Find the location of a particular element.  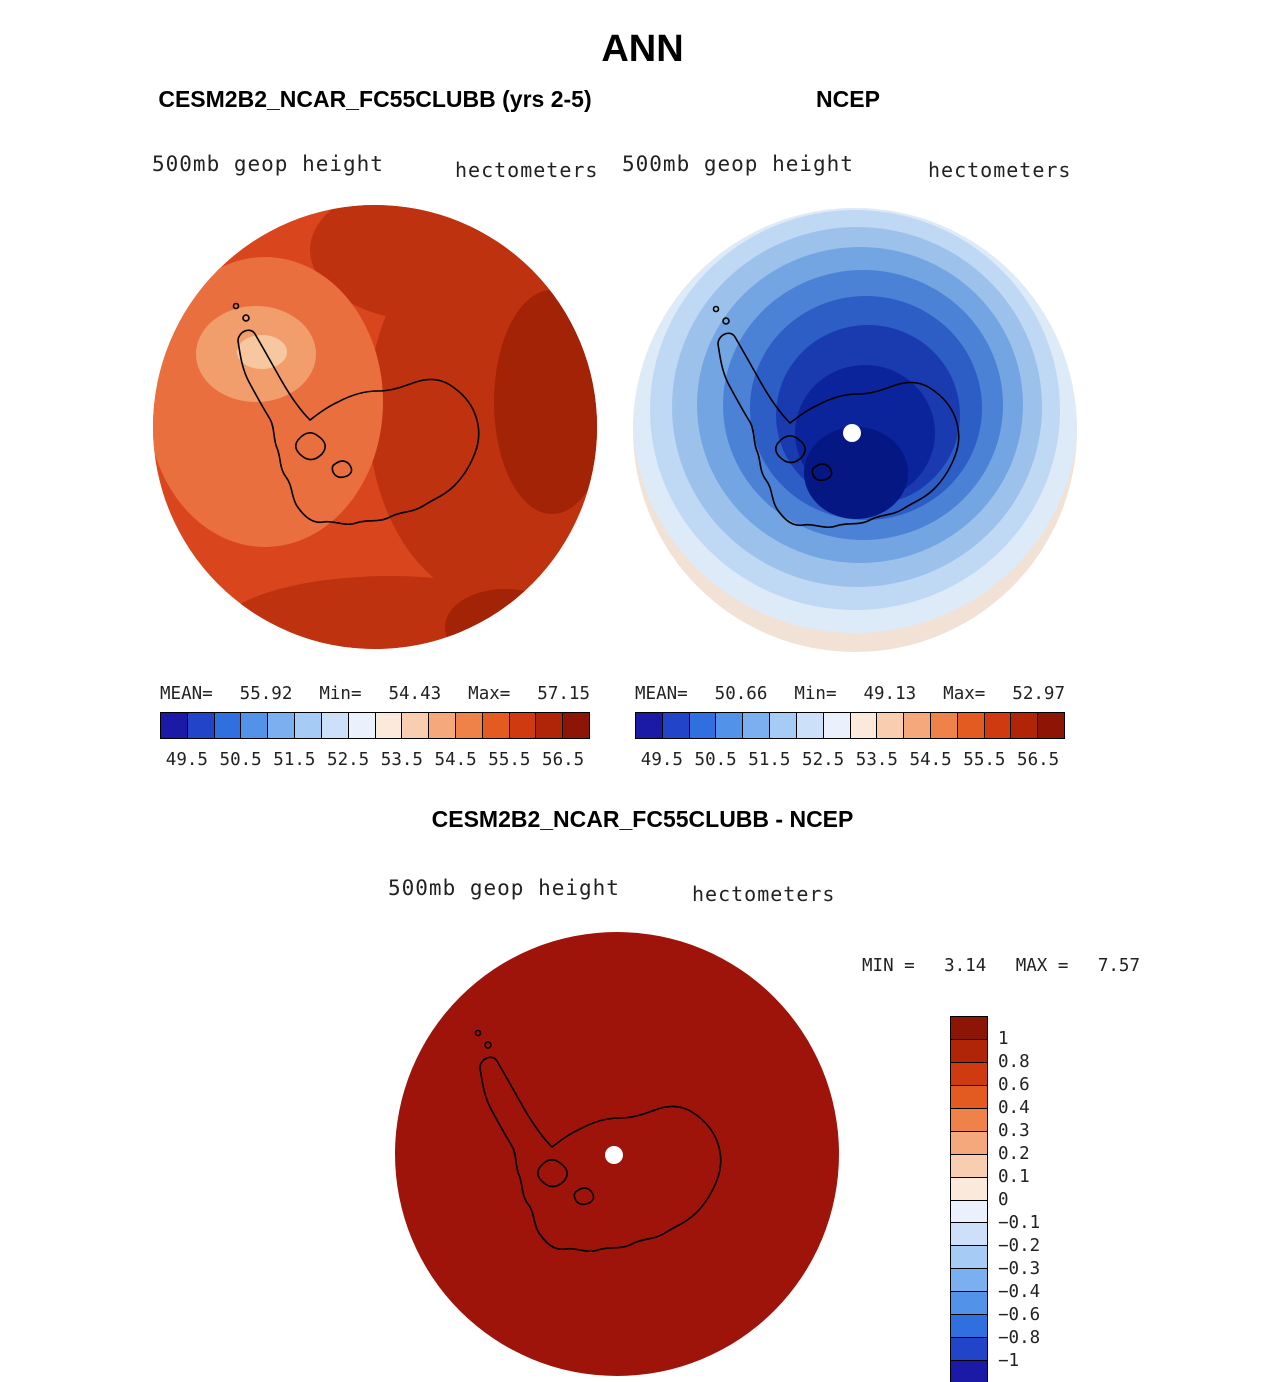

diff-colorbar-label: −1 is located at coordinates (1009, 1361).